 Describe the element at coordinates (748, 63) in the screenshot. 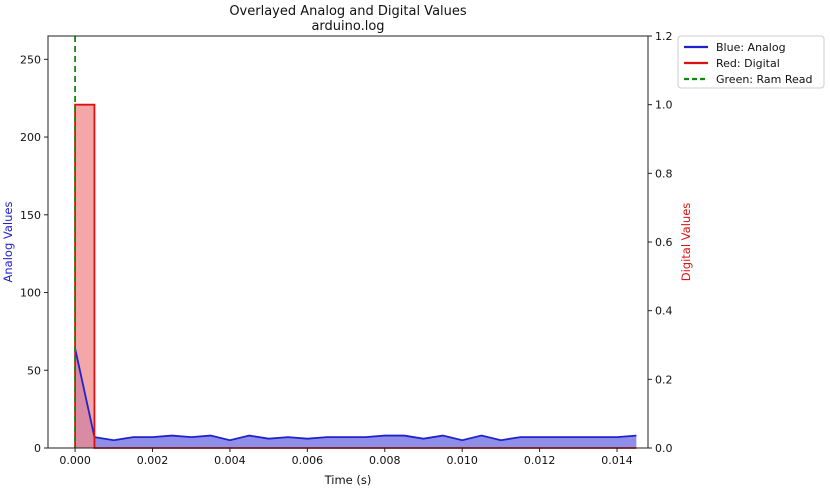

I see `legend-entry-label: Red: Digital` at that location.